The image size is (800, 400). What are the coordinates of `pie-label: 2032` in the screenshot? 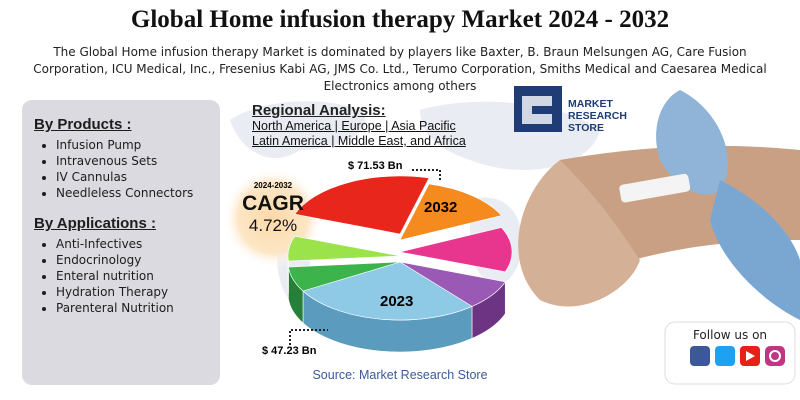 It's located at (441, 207).